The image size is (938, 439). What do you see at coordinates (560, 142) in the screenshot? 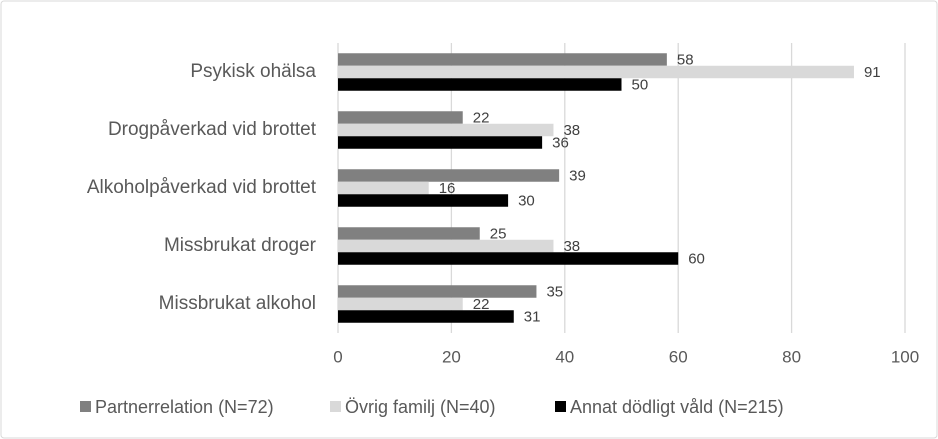
I see `data-label: 36` at bounding box center [560, 142].